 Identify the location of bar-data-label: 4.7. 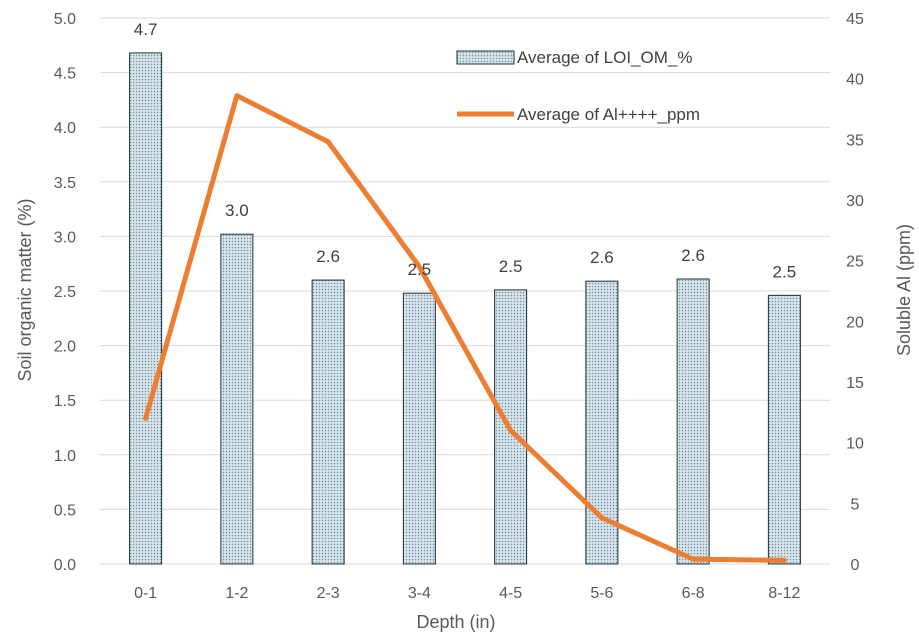
(146, 29).